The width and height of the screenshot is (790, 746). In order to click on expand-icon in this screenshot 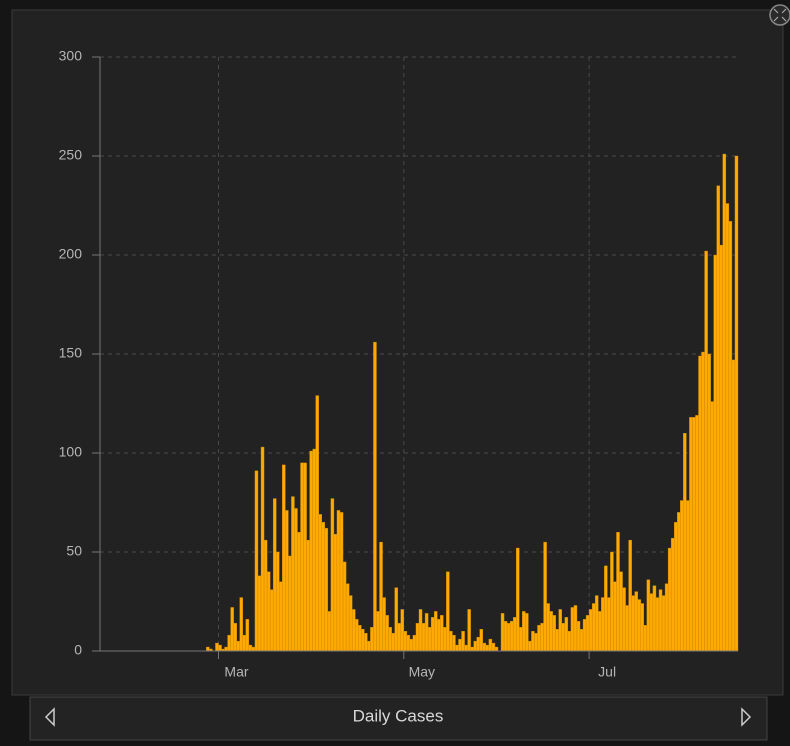, I will do `click(779, 15)`.